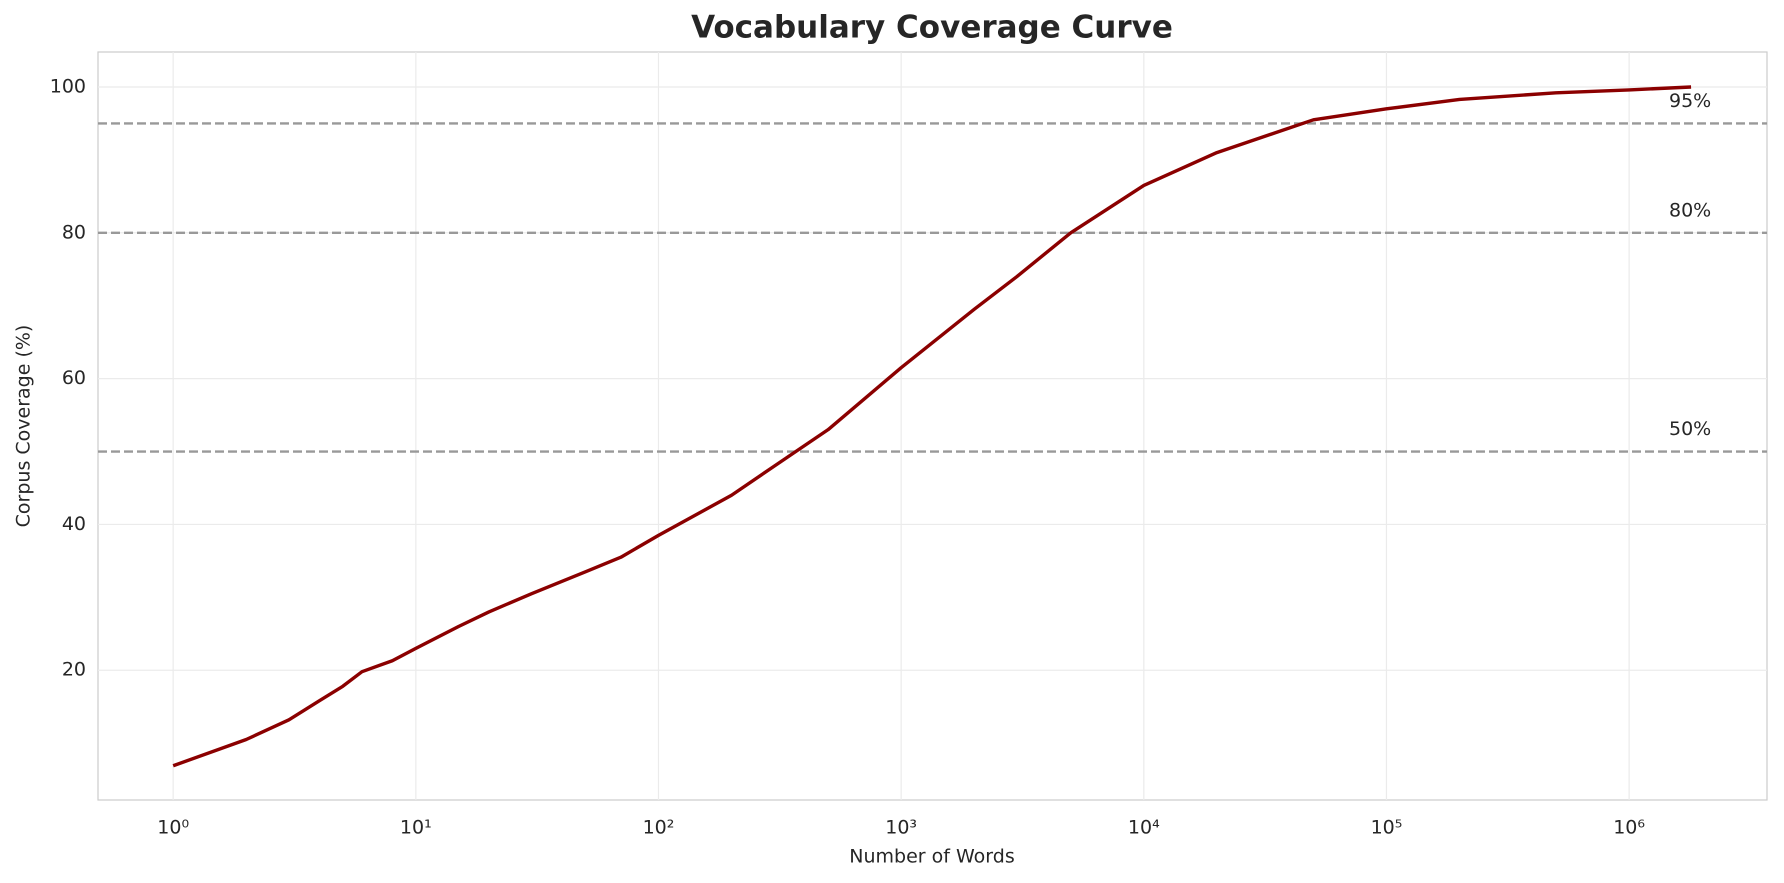 The image size is (1784, 883). Describe the element at coordinates (1690, 210) in the screenshot. I see `reference-label: 80%` at that location.